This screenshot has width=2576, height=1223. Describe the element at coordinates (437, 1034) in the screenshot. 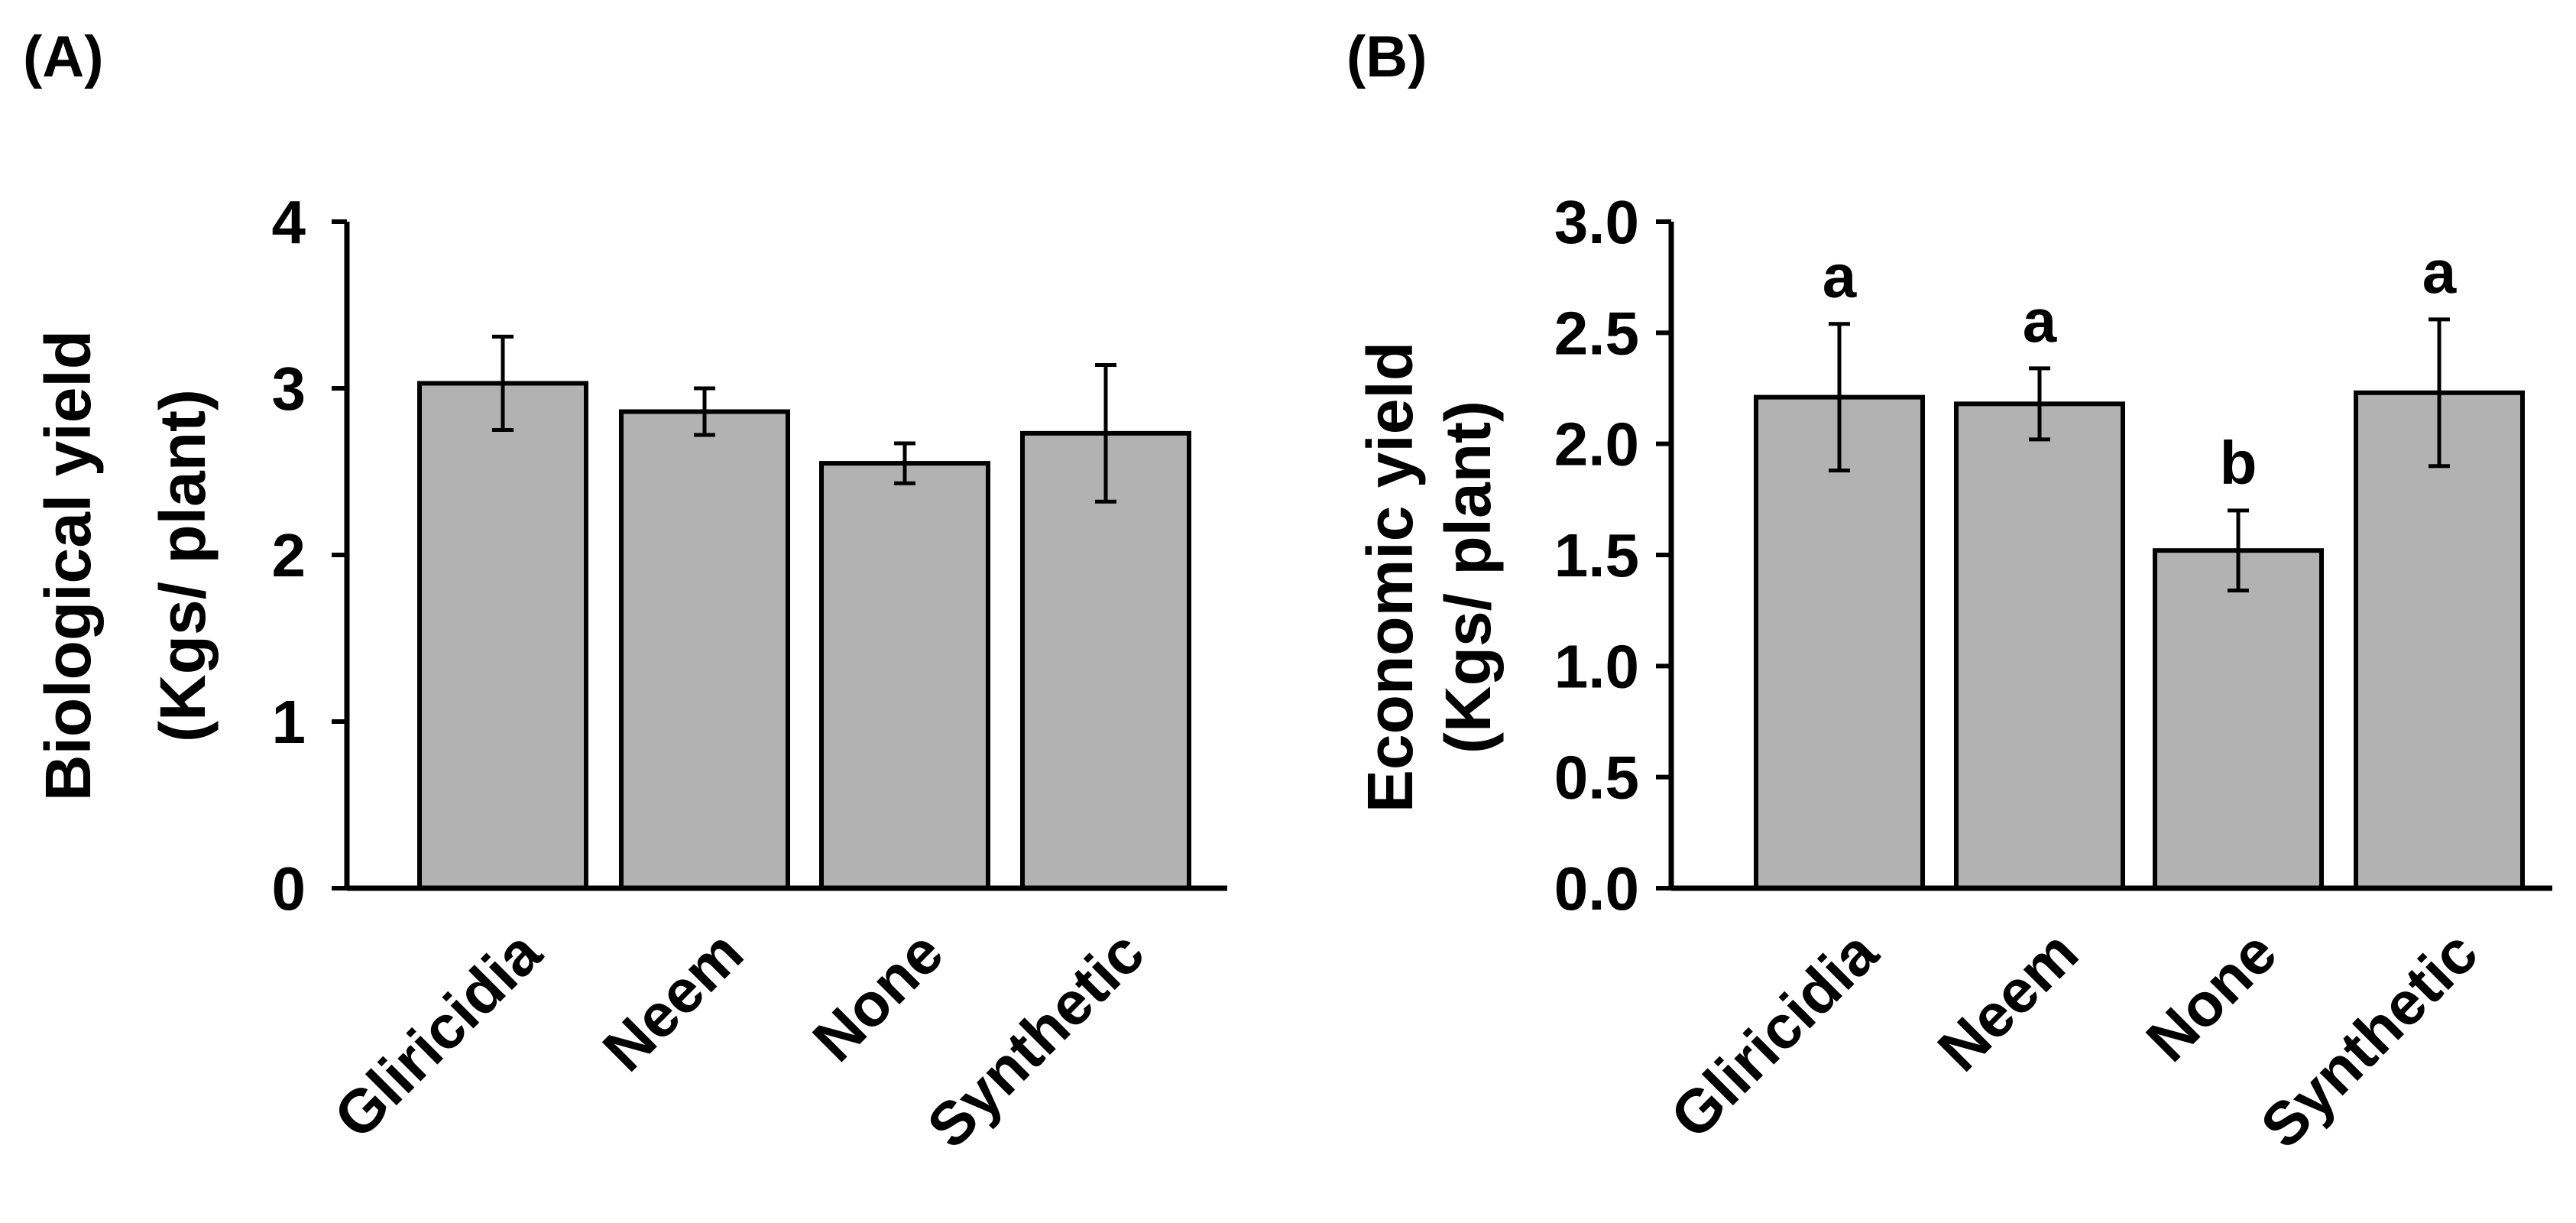

I see `panel-a-x-label-gliricidia: Gliricidia` at that location.